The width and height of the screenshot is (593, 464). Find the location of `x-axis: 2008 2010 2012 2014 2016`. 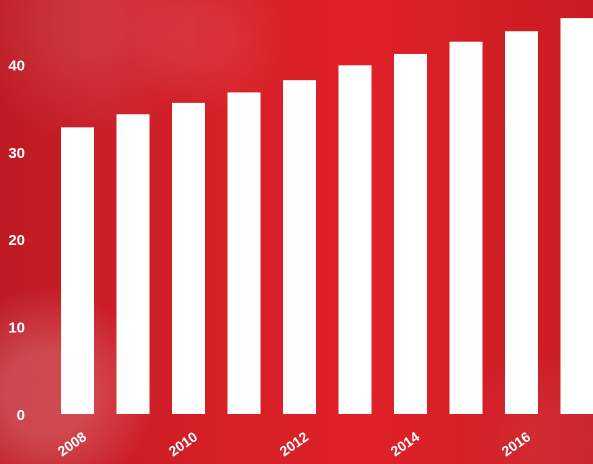

x-axis: 2008 2010 2012 2014 2016 is located at coordinates (294, 443).